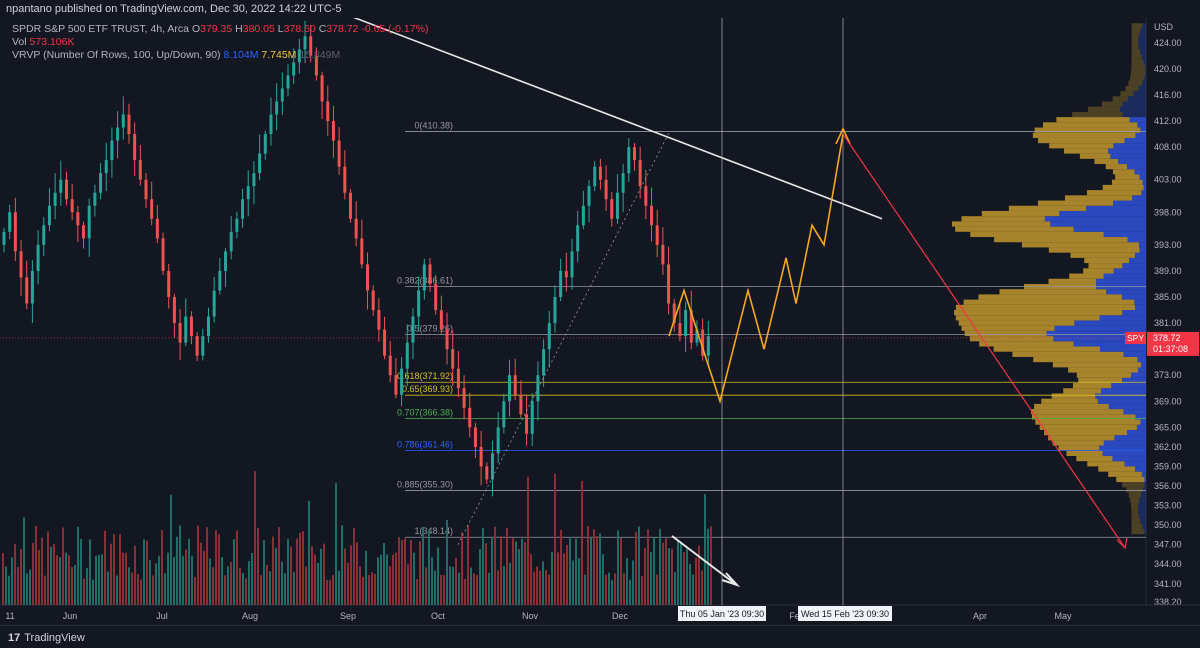 The width and height of the screenshot is (1200, 648). I want to click on volume-value: 573.106K, so click(52, 42).